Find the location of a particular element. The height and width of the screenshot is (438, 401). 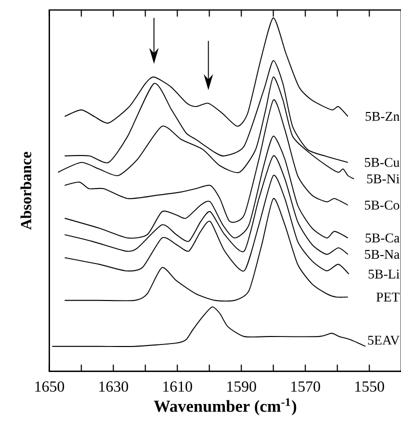

series-label: 5EAV is located at coordinates (384, 340).